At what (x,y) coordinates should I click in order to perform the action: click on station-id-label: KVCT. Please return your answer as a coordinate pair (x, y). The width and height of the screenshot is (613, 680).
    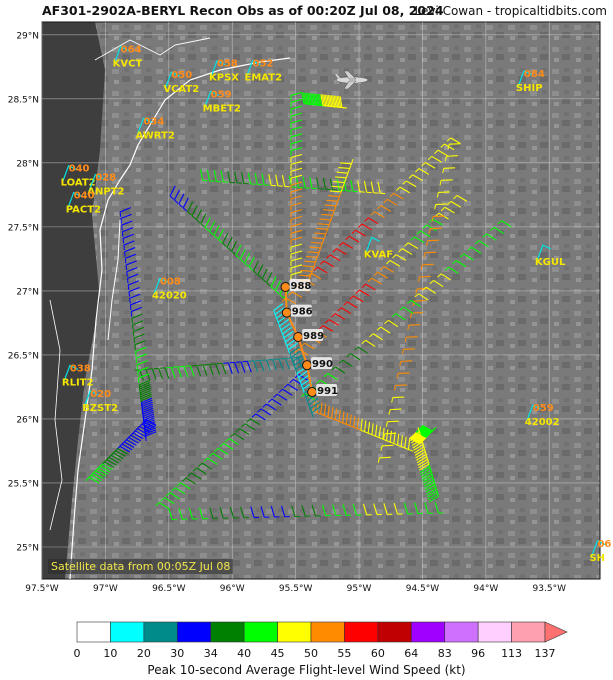
    Looking at the image, I should click on (128, 64).